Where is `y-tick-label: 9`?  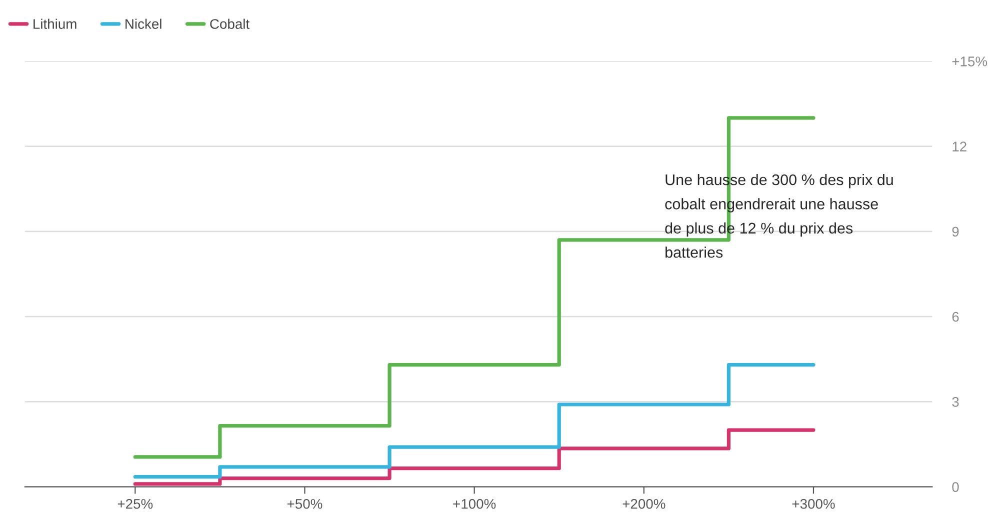 y-tick-label: 9 is located at coordinates (955, 231).